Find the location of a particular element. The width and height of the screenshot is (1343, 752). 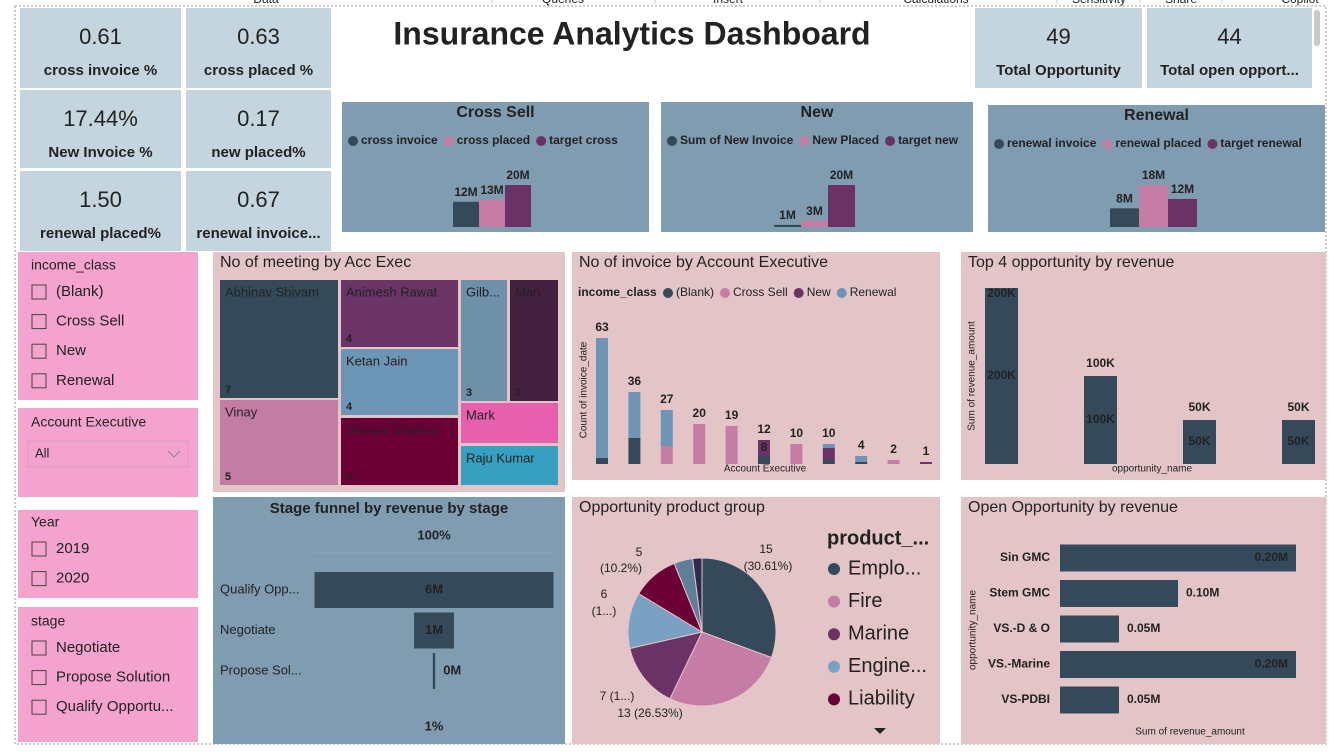

menu-item: Queries is located at coordinates (563, 3).